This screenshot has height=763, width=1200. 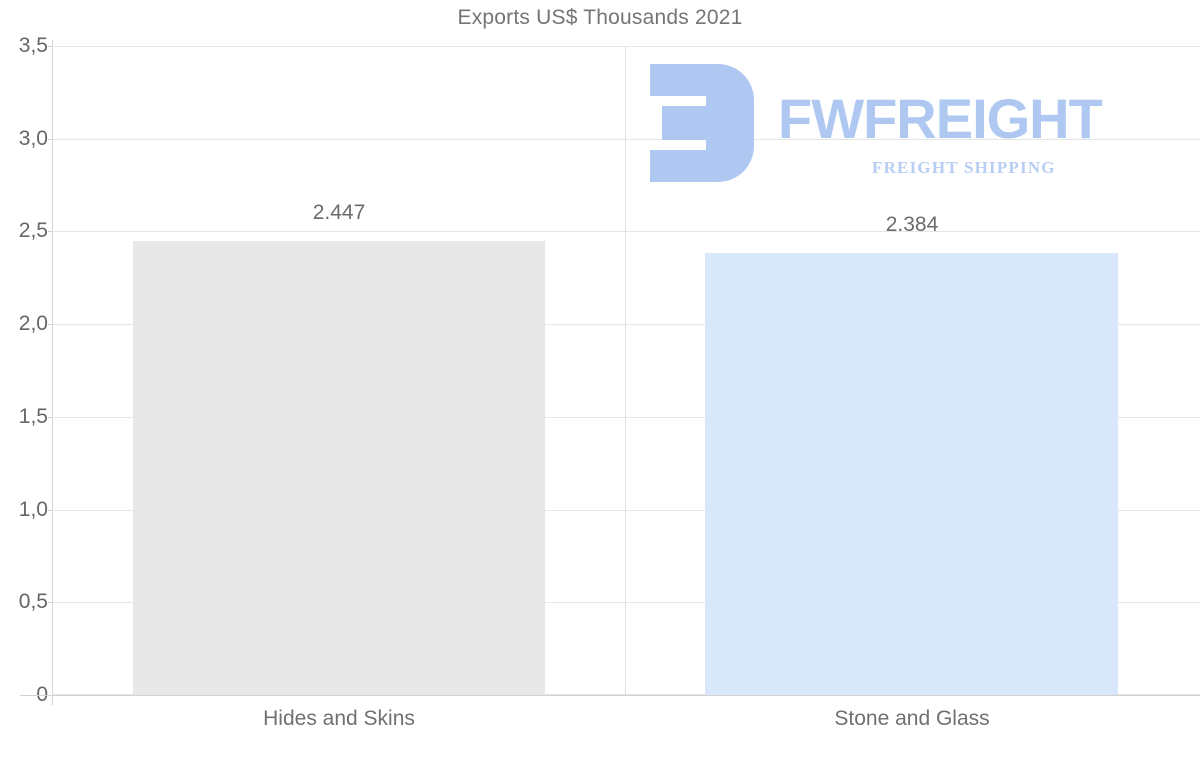 I want to click on y-axis-line, so click(x=52, y=372).